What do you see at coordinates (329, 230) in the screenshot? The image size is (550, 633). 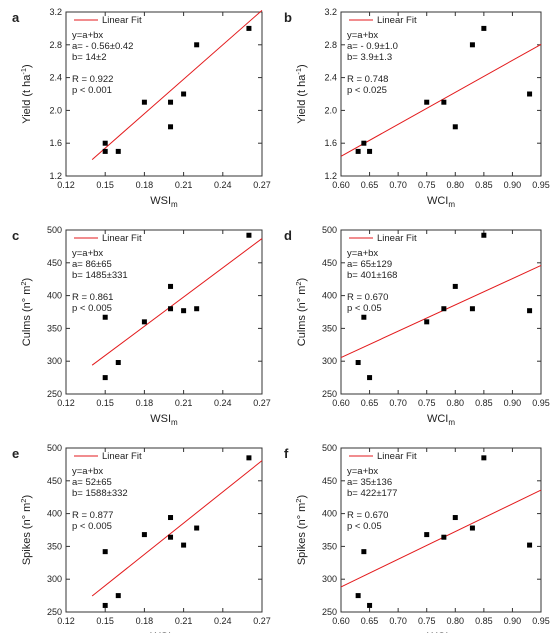 I see `y-tick-label: 500` at bounding box center [329, 230].